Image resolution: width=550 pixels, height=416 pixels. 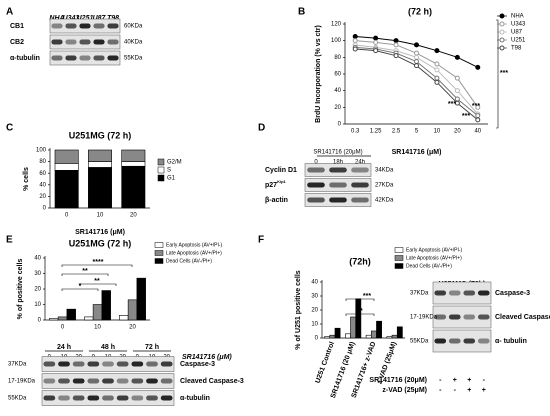 What do you see at coordinates (384, 186) in the screenshot?
I see `size-label: 27KDa` at bounding box center [384, 186].